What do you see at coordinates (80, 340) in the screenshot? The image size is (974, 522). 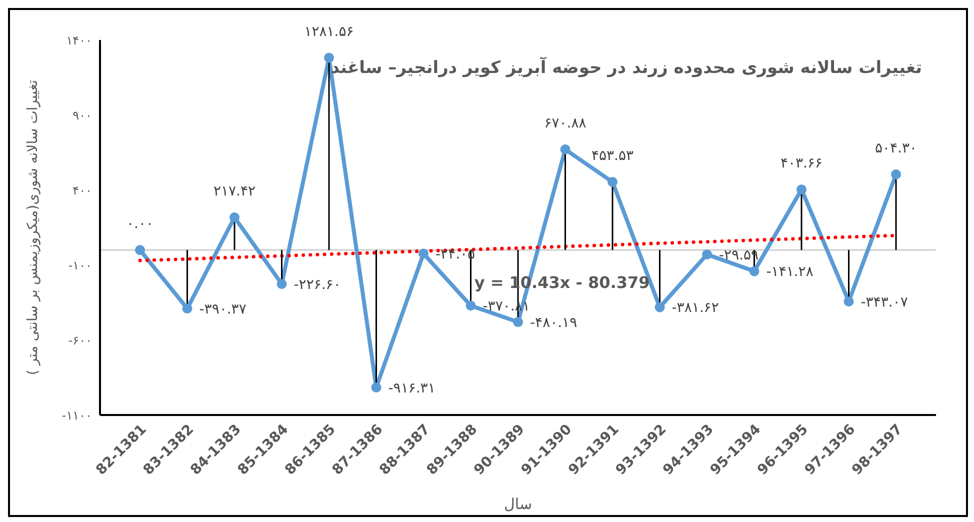 I see `y-tick-label: -۶۰۰` at bounding box center [80, 340].